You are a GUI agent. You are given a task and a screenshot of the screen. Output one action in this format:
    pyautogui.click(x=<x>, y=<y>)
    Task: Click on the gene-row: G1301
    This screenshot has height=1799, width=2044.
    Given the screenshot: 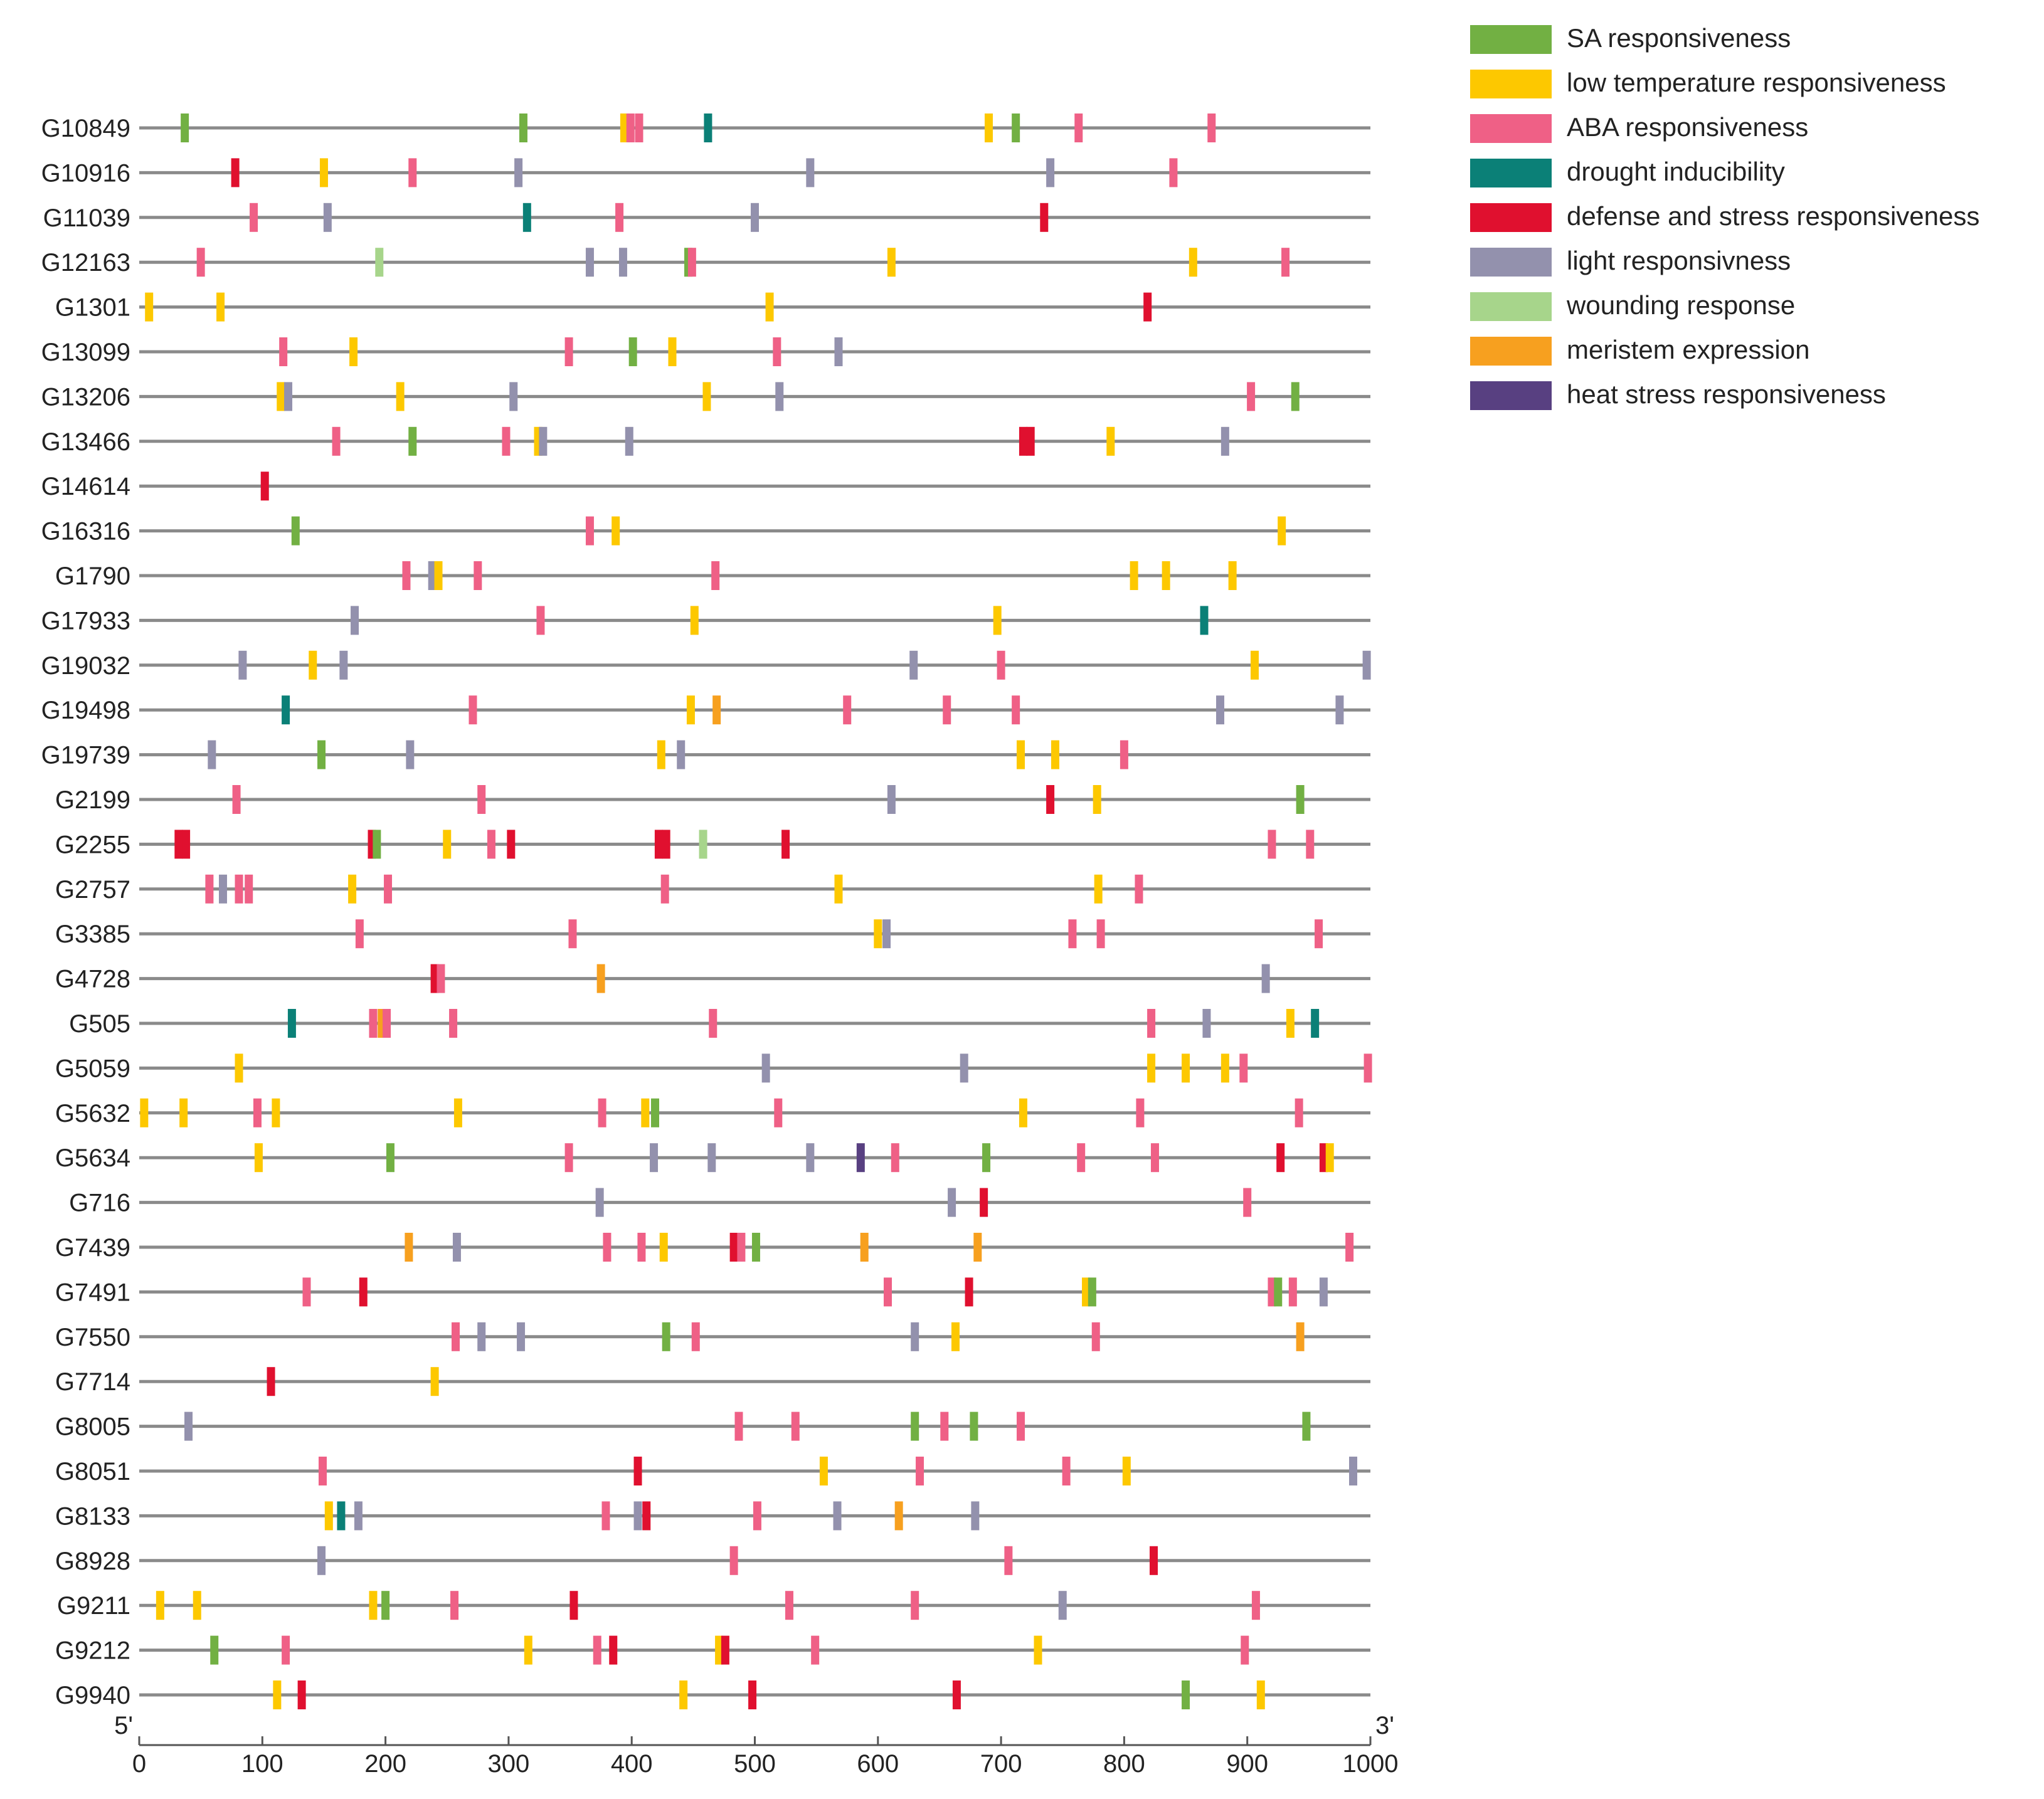 What is the action you would take?
    pyautogui.click(x=712, y=307)
    